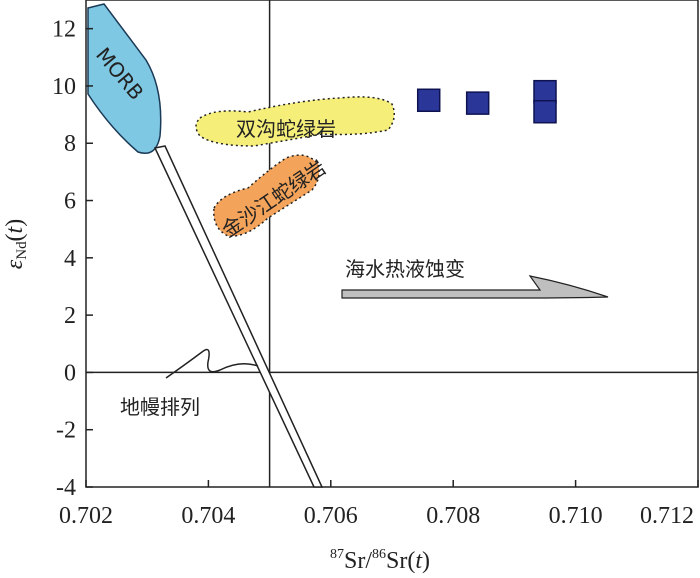  I want to click on shuanggou-label: 双沟蛇绿岩, so click(286, 129).